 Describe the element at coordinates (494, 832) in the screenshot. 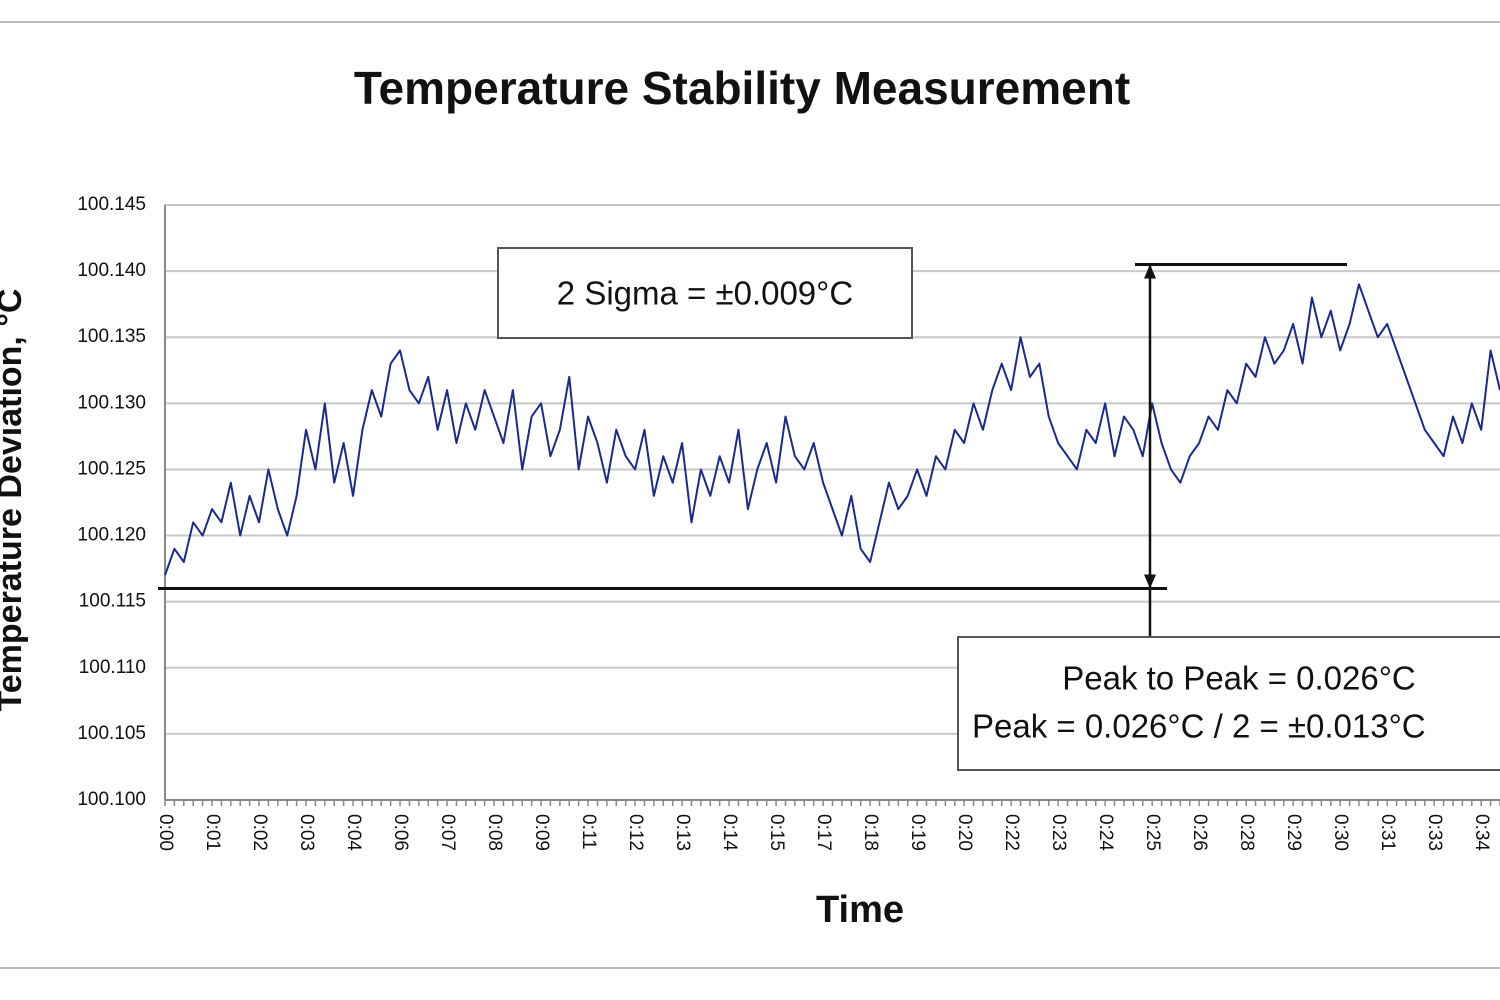

I see `x-tick-label: 0:08` at that location.